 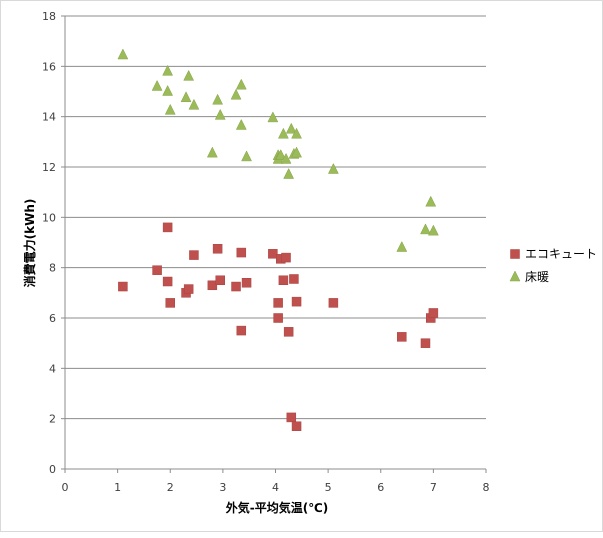 What do you see at coordinates (49, 117) in the screenshot?
I see `y-tick-label-7: 14` at bounding box center [49, 117].